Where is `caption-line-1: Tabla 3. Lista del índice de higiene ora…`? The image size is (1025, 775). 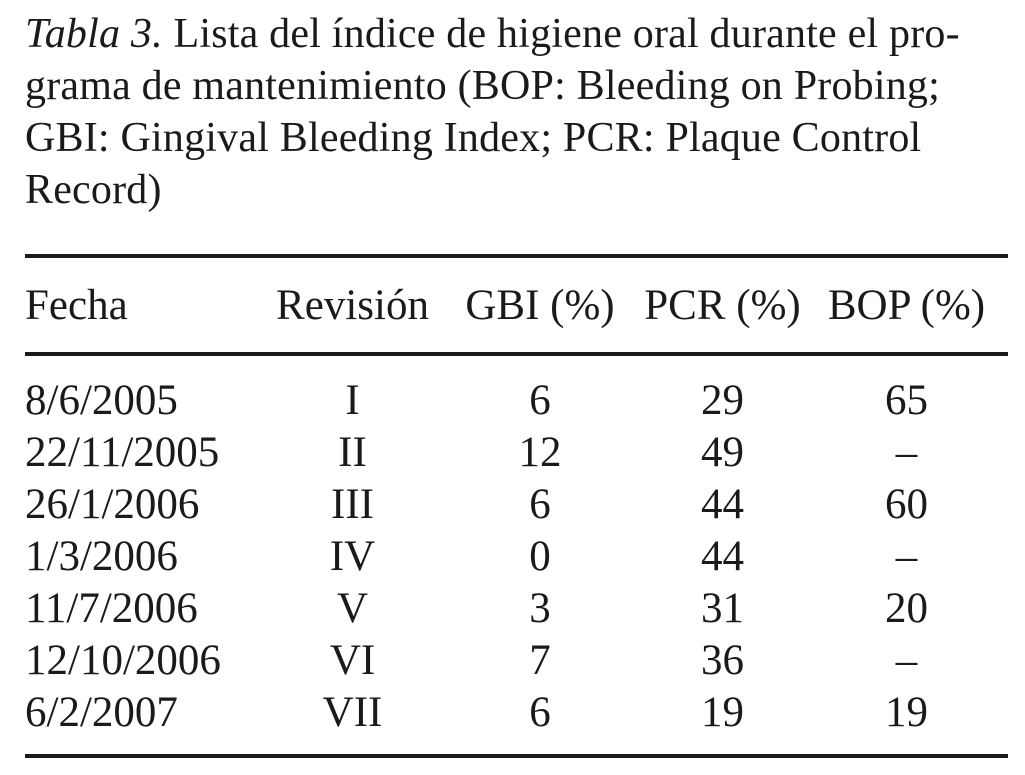 caption-line-1: Tabla 3. Lista del índice de higiene ora… is located at coordinates (492, 34).